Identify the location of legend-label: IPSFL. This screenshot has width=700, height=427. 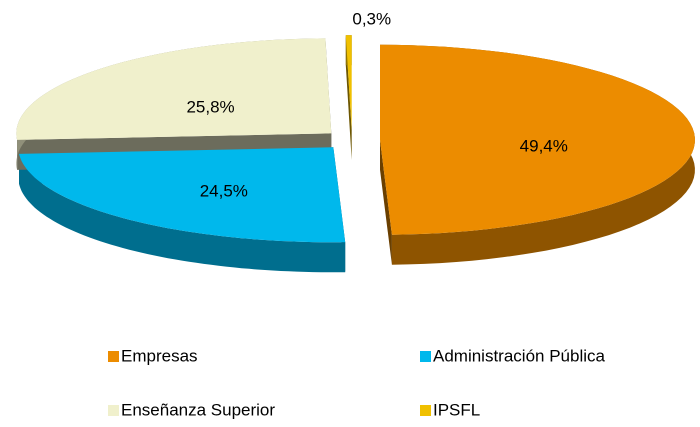
(456, 409).